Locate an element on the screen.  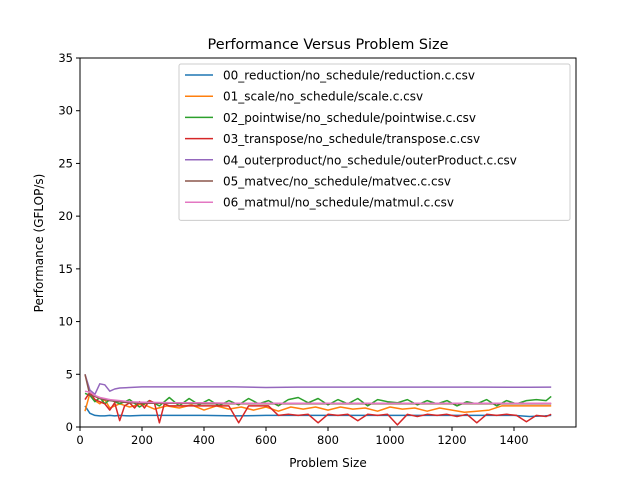
y-tick-label: 25 is located at coordinates (65, 163).